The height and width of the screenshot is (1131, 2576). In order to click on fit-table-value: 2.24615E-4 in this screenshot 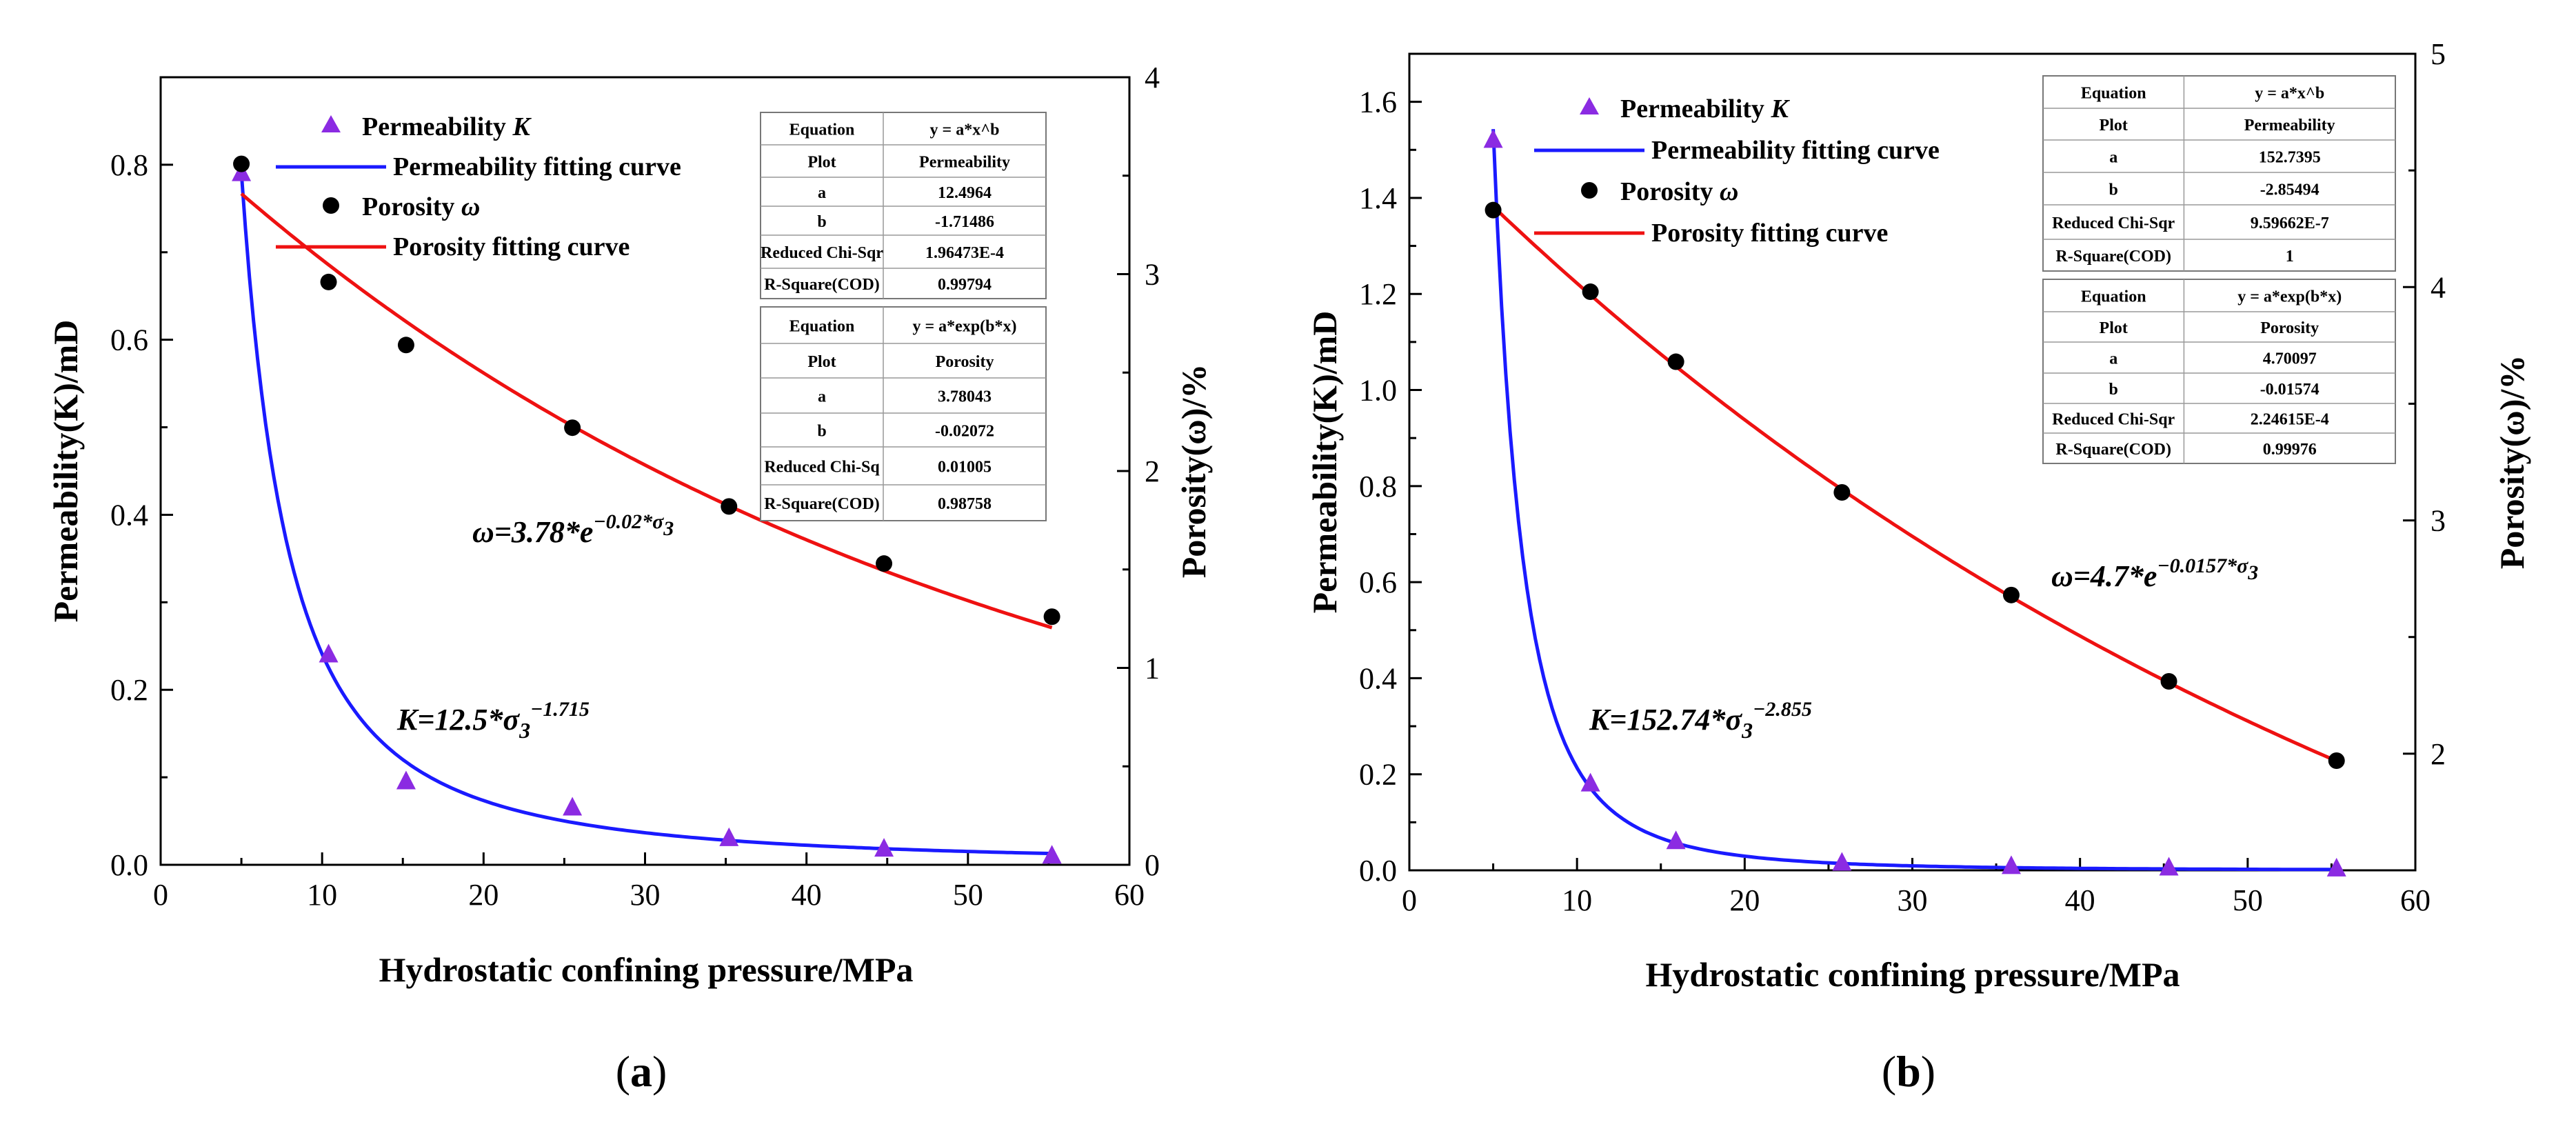, I will do `click(2290, 420)`.